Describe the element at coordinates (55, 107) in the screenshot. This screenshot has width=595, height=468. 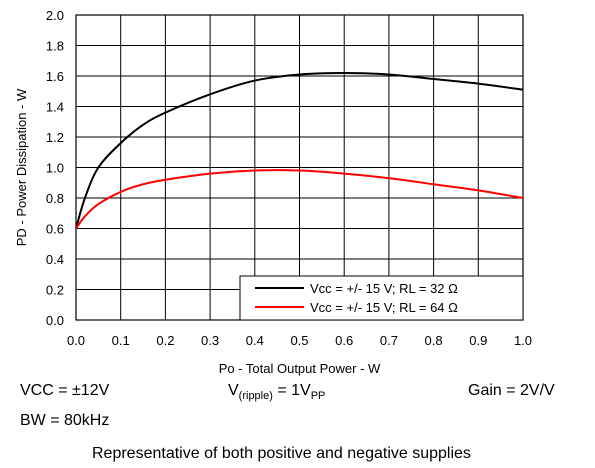
I see `y-tick-label: 1.4` at that location.